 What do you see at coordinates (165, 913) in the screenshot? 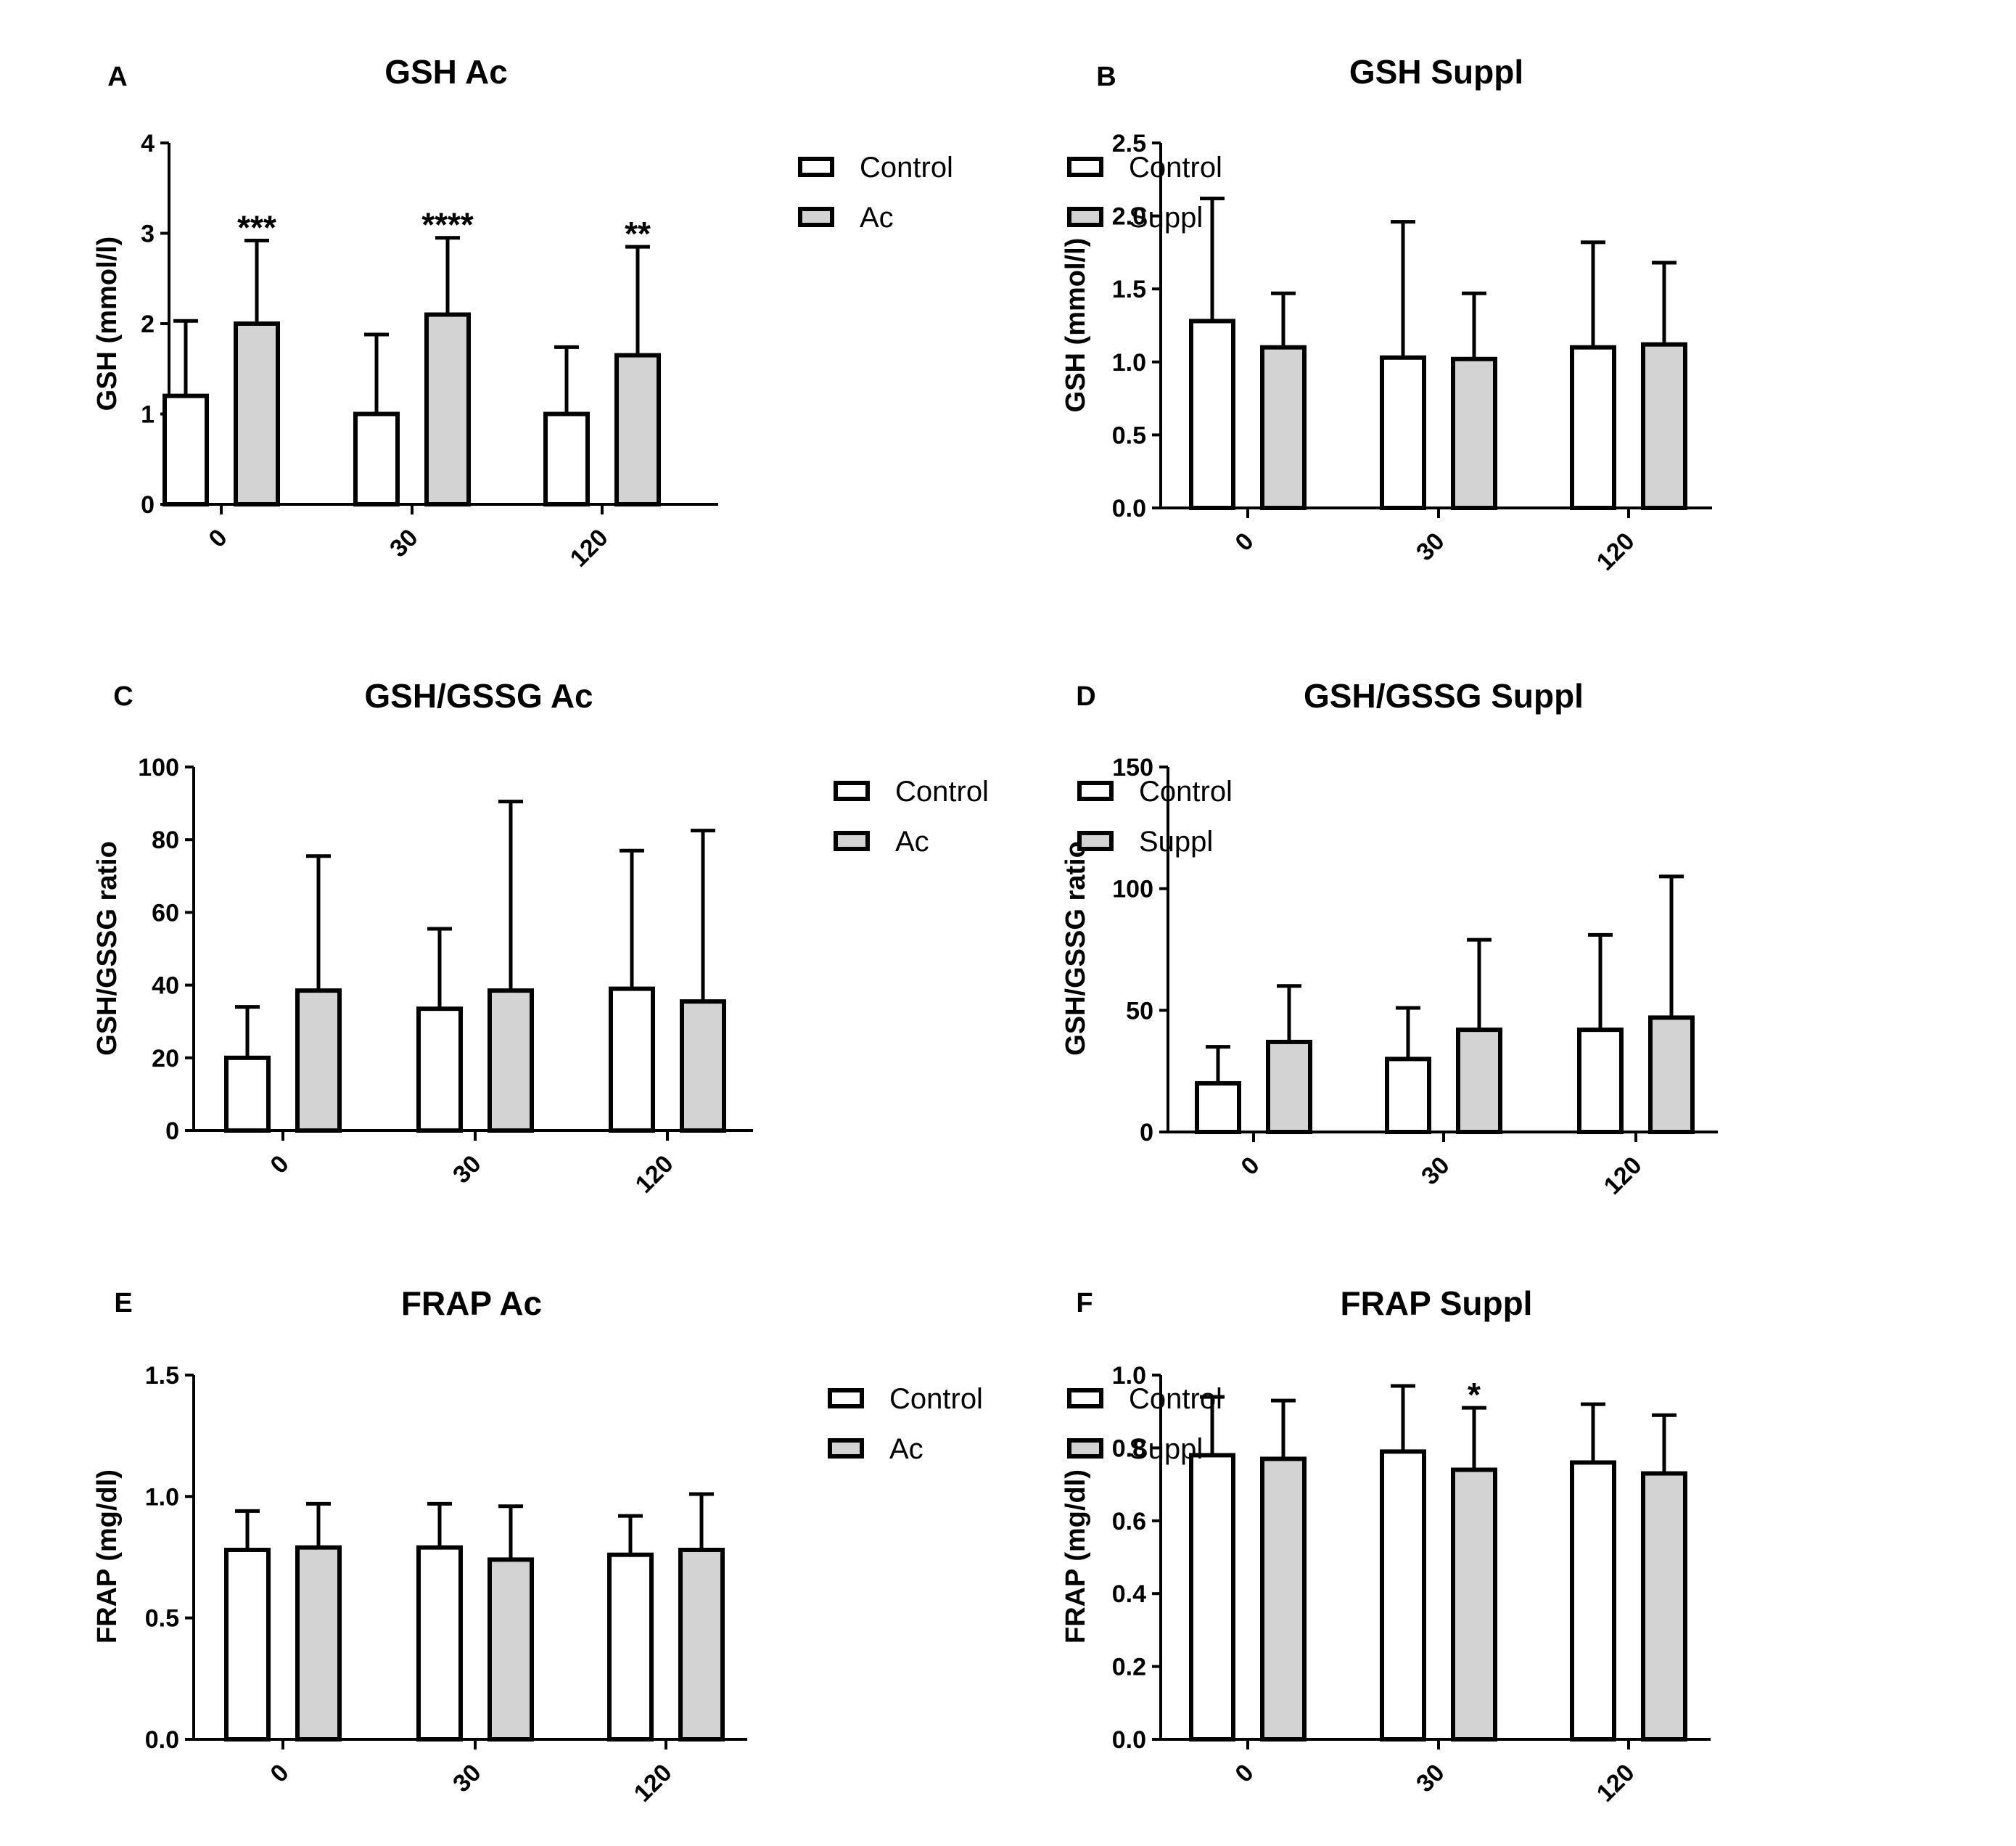
I see `y-tick-label: 60` at bounding box center [165, 913].